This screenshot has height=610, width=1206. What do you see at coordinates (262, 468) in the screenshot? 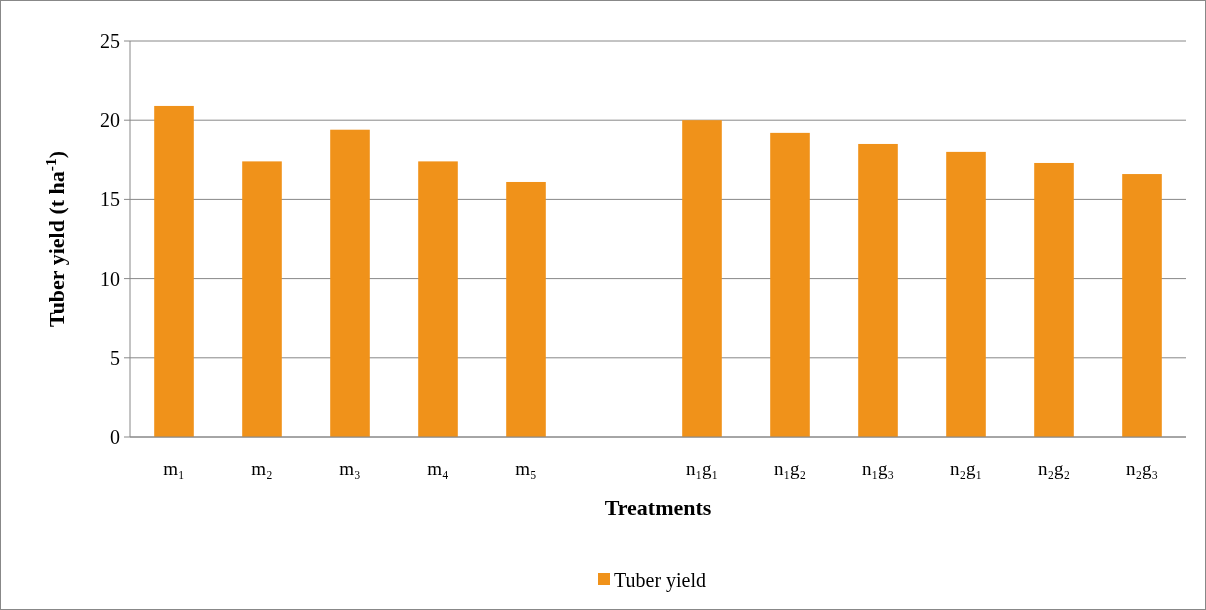
I see `x-tick-label: m₂` at bounding box center [262, 468].